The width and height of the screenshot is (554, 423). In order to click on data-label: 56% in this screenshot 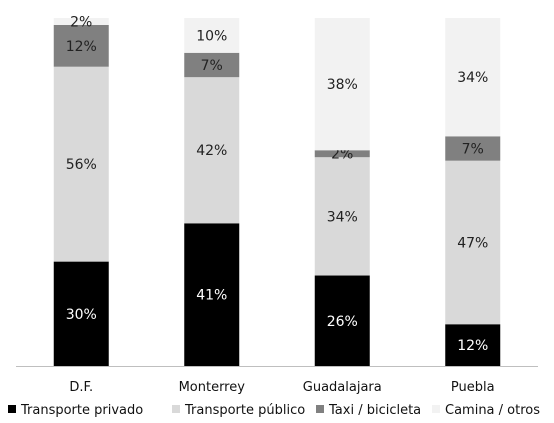, I will do `click(81, 165)`.